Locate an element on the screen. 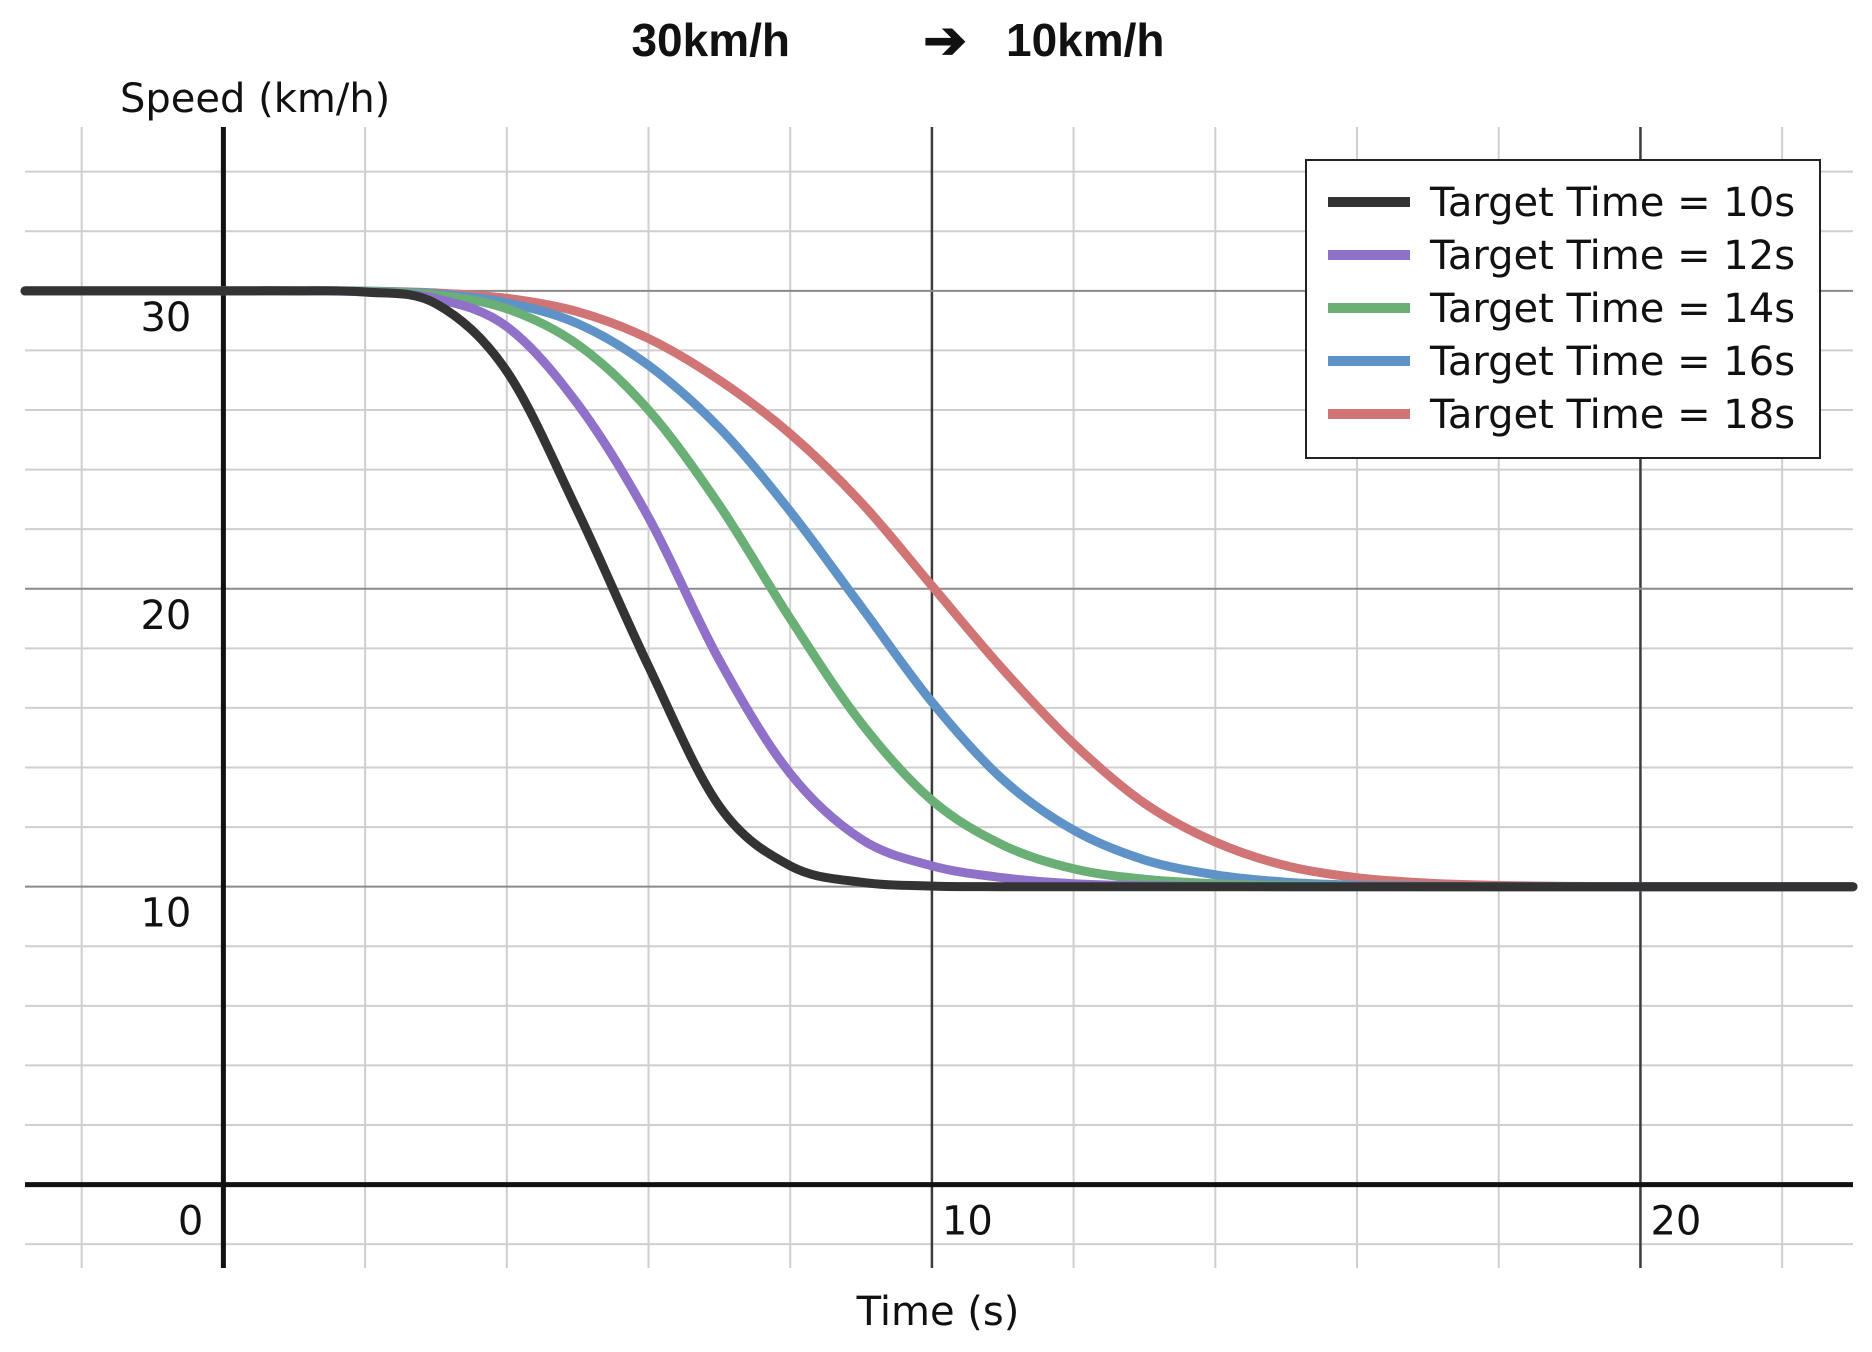 This screenshot has width=1872, height=1352. title-arrow-icon: ➔ is located at coordinates (945, 41).